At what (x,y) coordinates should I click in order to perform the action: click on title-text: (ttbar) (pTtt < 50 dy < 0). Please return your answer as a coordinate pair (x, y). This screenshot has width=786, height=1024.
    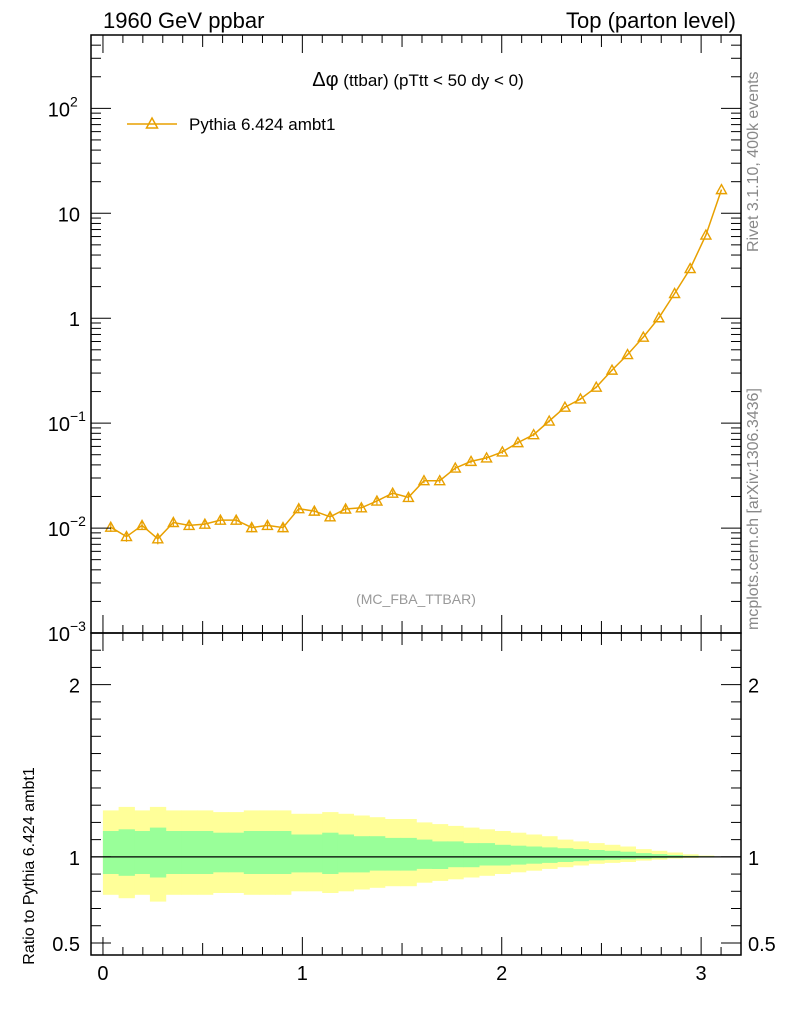
    Looking at the image, I should click on (431, 80).